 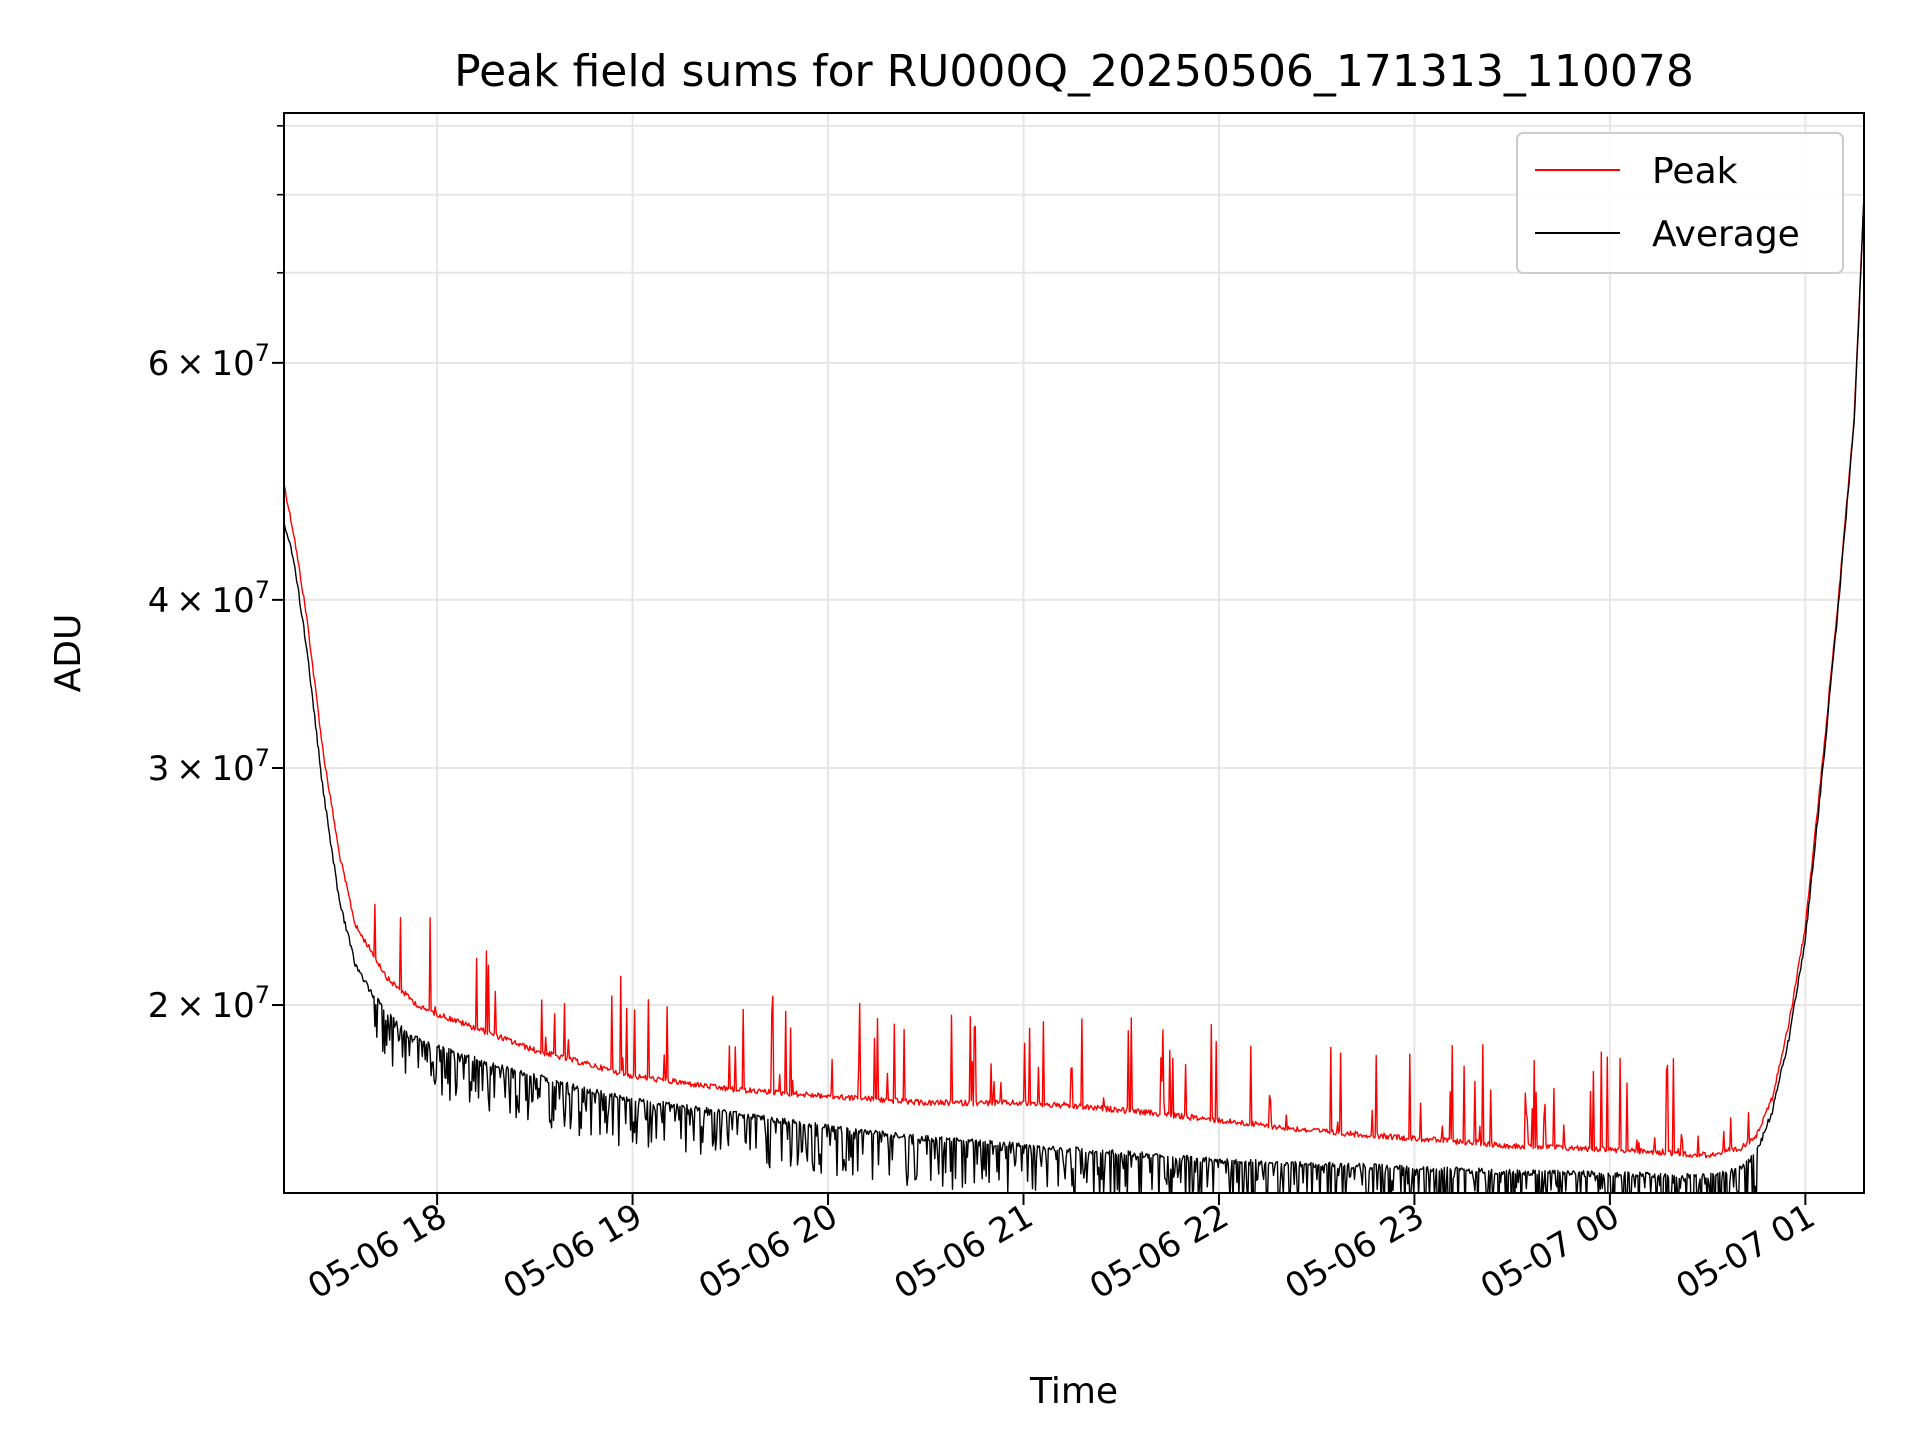 I want to click on y-tick-label: 3 × 107, so click(x=209, y=766).